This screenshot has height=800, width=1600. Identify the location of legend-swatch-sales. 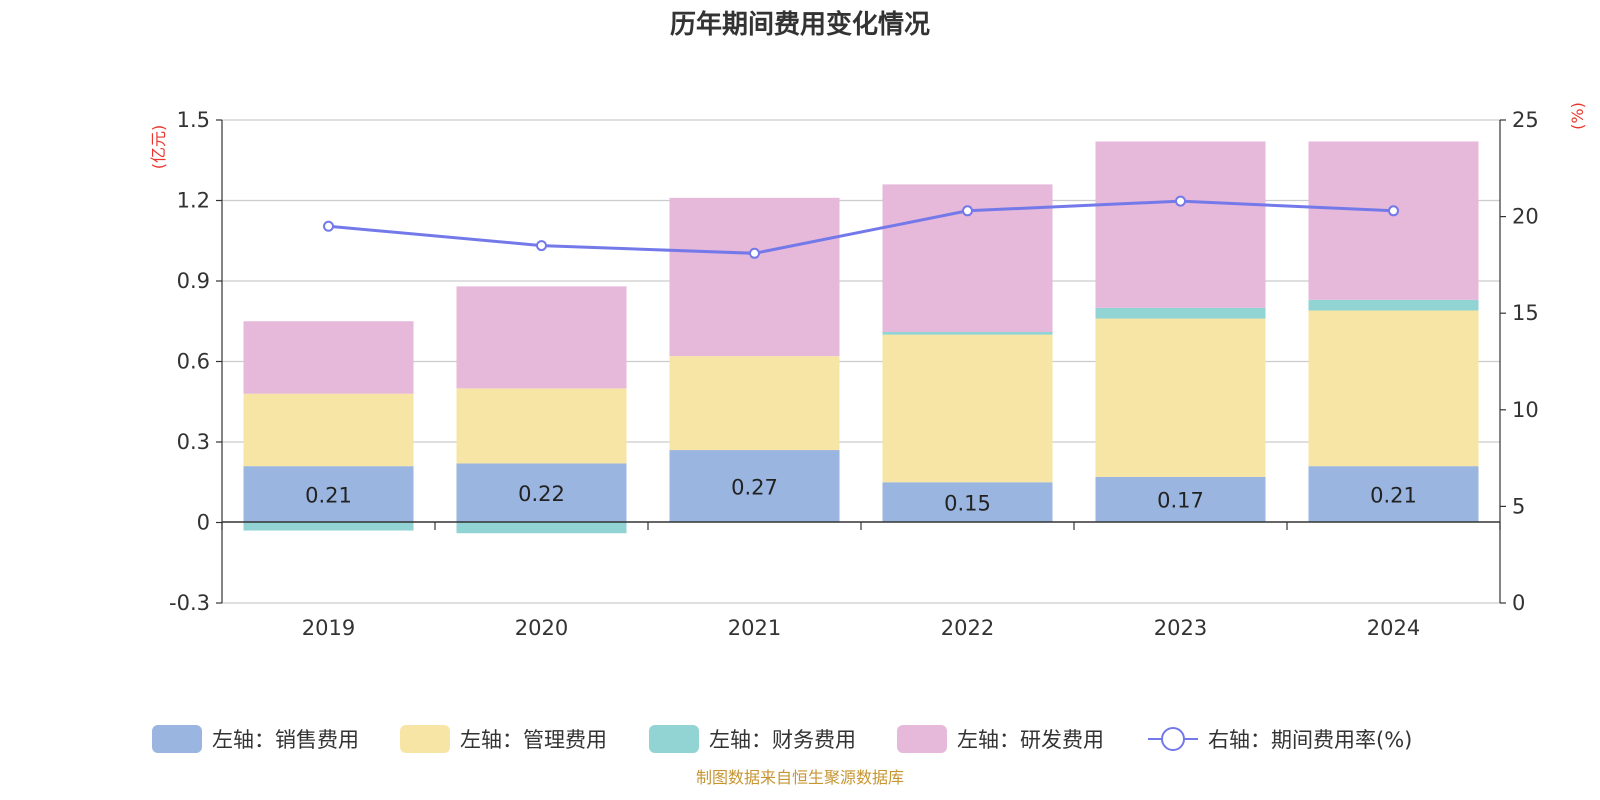
(177, 739).